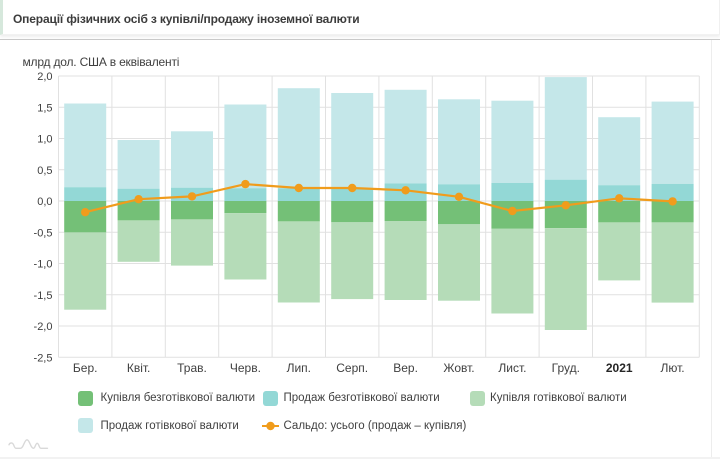 This screenshot has width=720, height=459. I want to click on svg-text: Лист., so click(512, 368).